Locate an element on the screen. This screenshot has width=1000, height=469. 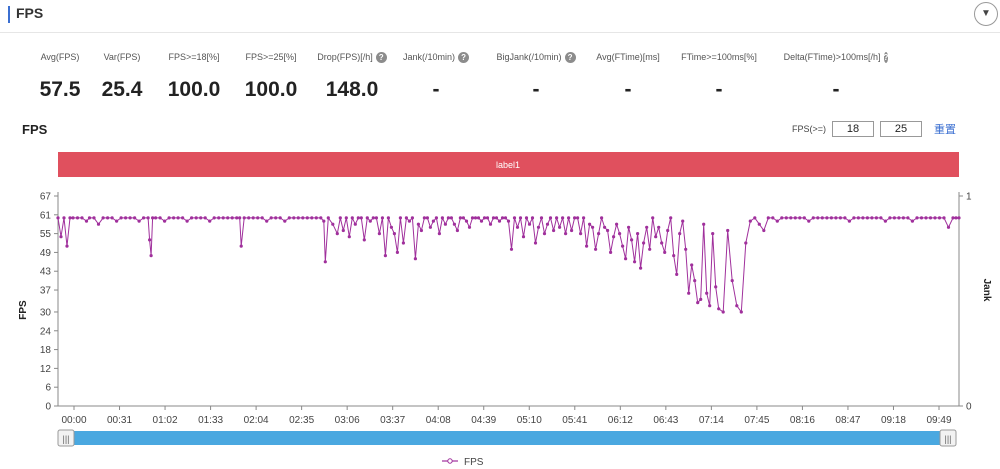
zoom-handle-left-grip-icon: ||| is located at coordinates (65, 439).